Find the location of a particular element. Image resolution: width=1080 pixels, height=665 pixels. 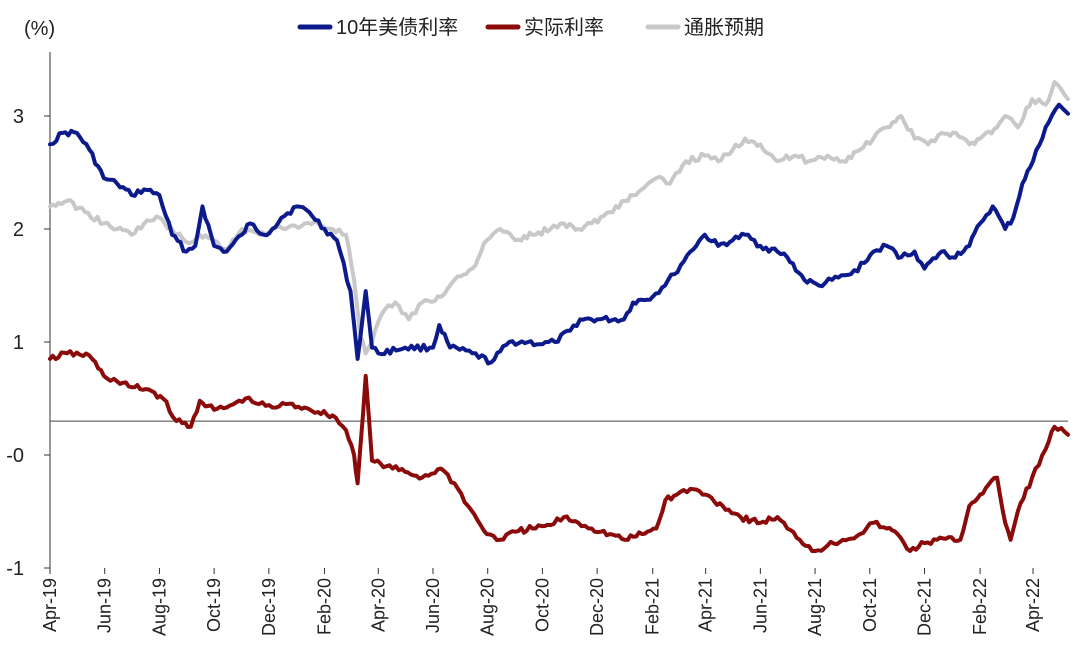

legend: 10年美债利率 实际利率 通胀预期 is located at coordinates (530, 27).